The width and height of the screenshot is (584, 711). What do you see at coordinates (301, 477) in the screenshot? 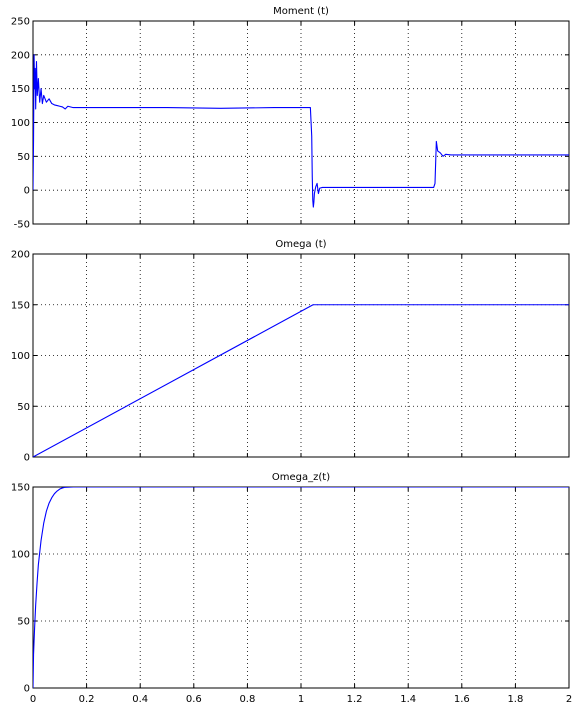
I see `chart-title: Omega_z(t)` at bounding box center [301, 477].